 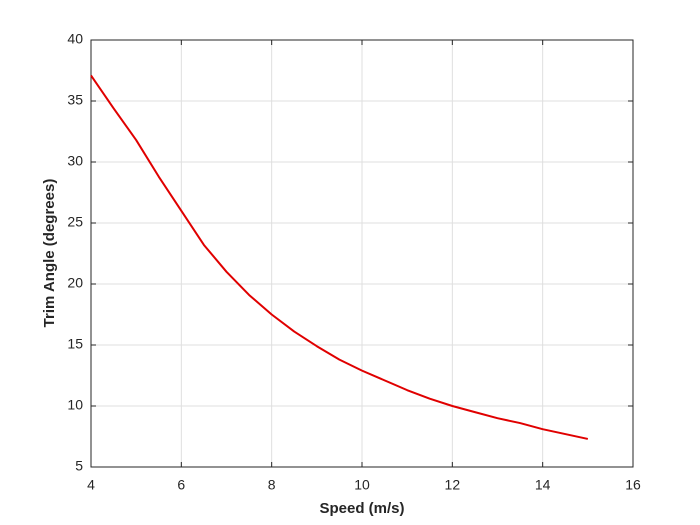 I want to click on x-tick-label: 14, so click(x=543, y=485).